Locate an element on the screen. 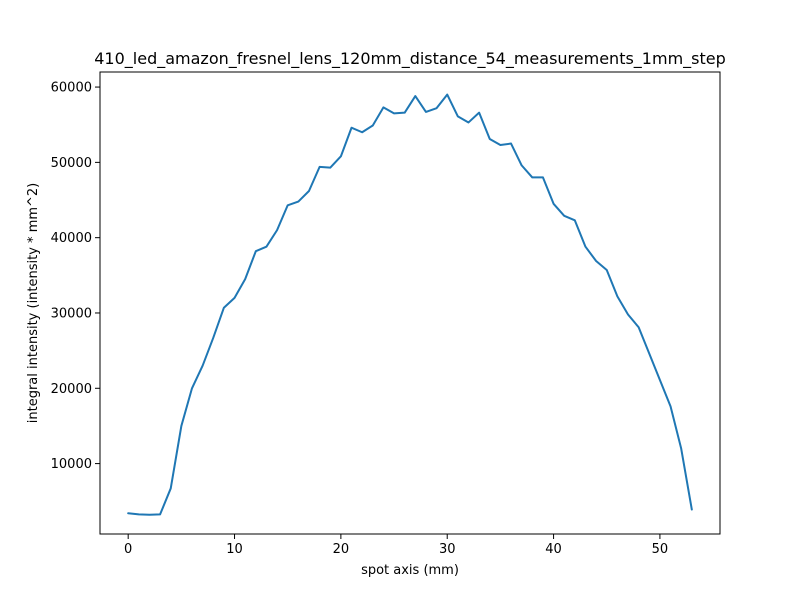 This screenshot has height=600, width=800. x-tick-label: 20 is located at coordinates (341, 549).